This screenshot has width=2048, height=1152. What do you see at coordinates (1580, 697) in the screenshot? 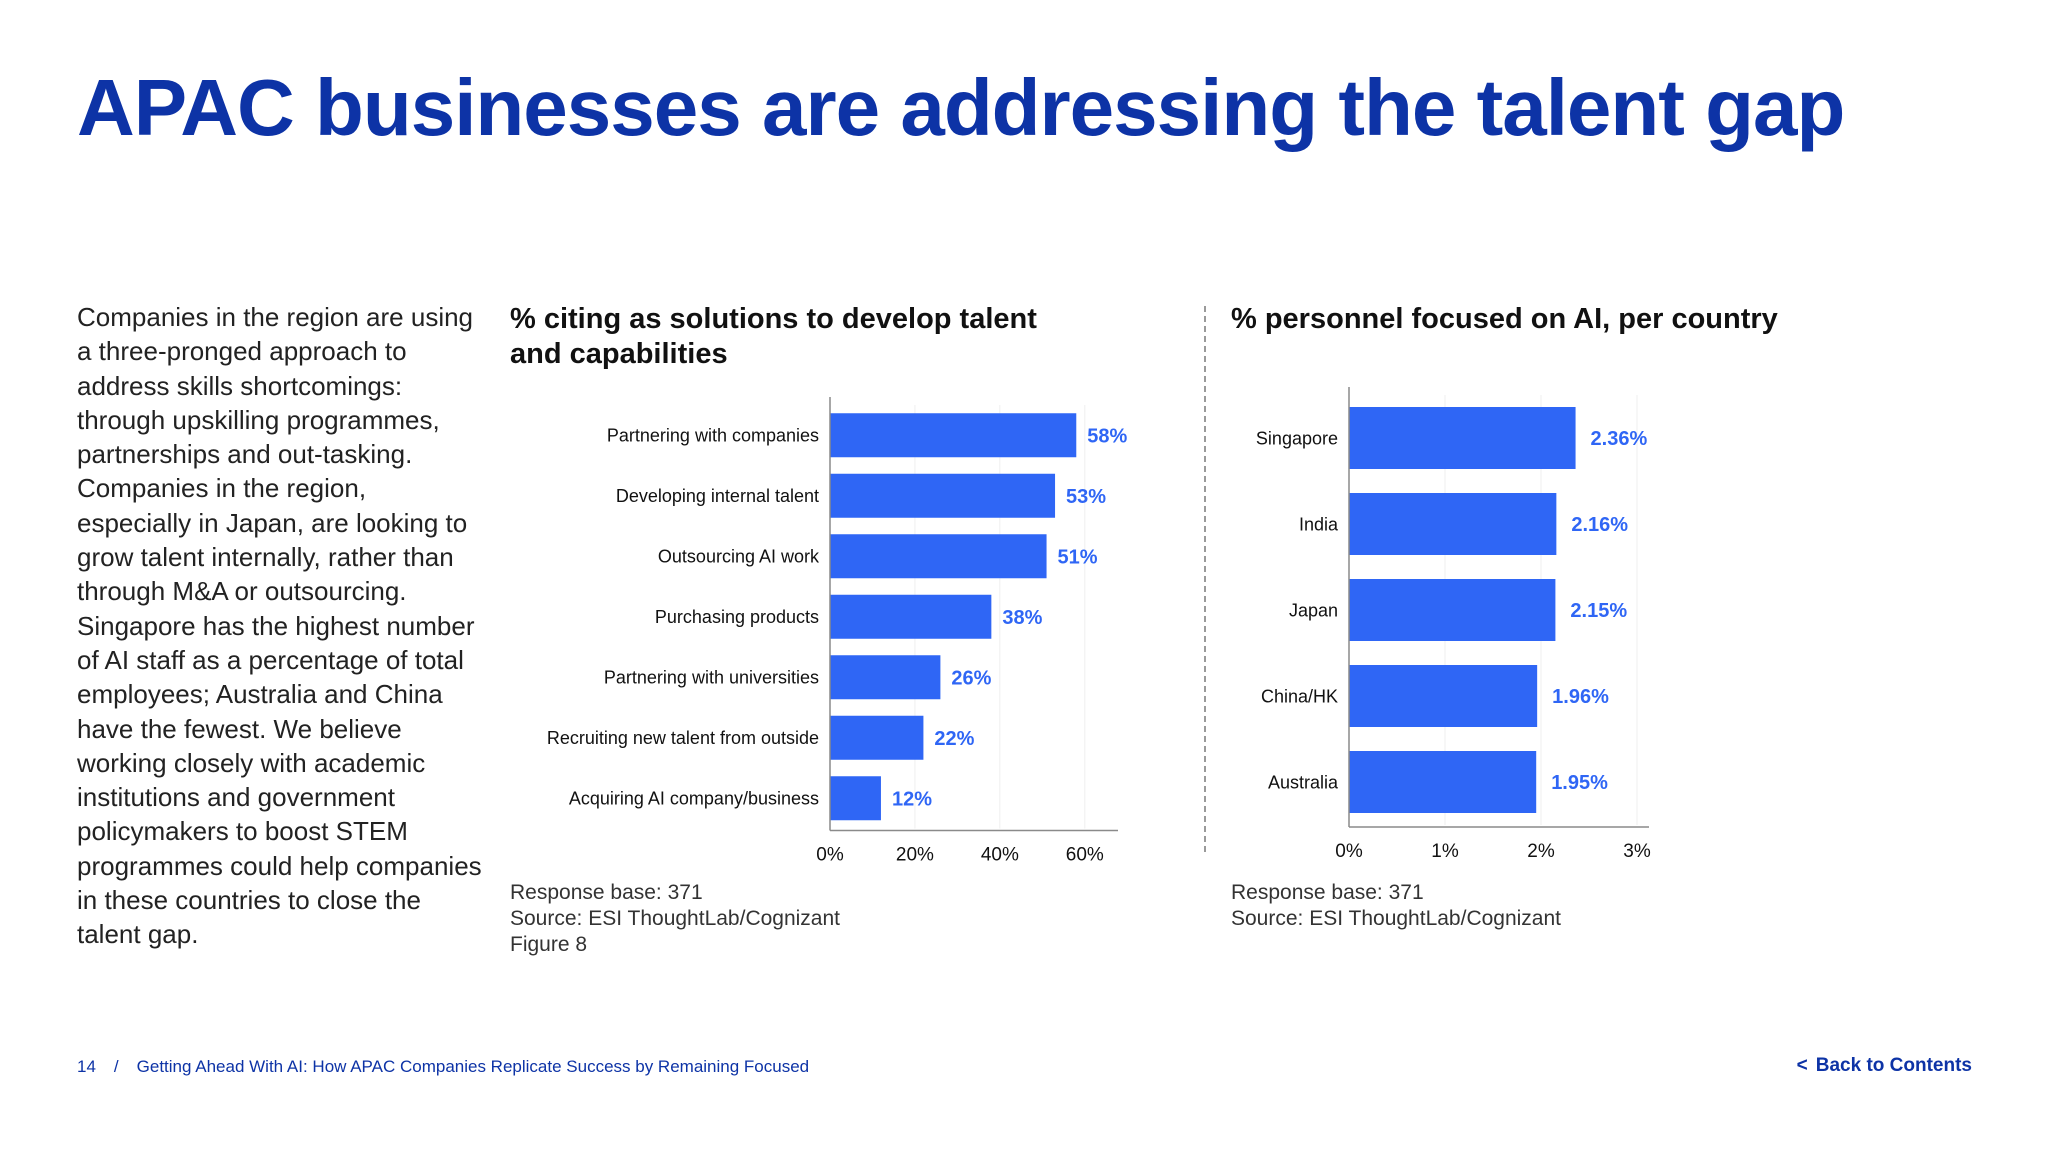
I see `chart-2-data-label: 1.96%` at bounding box center [1580, 697].